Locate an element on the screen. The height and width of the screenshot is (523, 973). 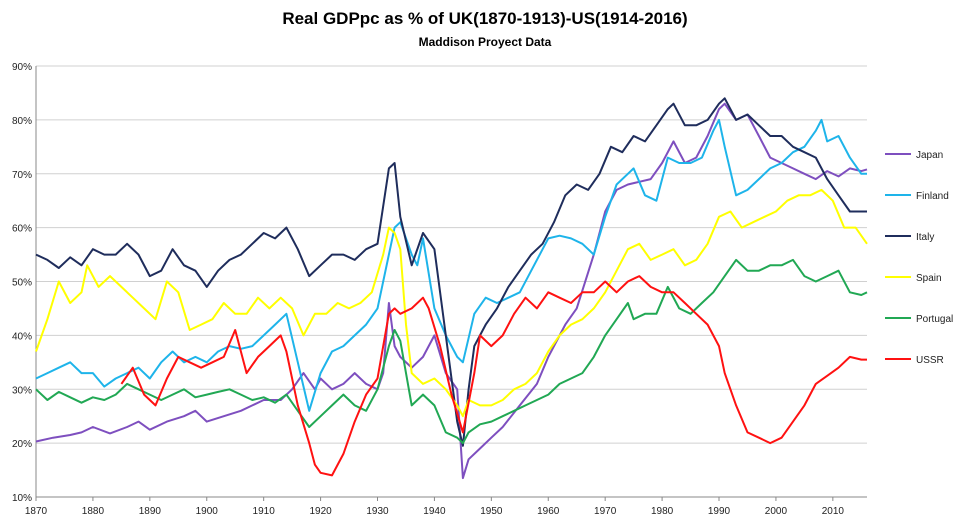
legend-label-portugal: Portugal is located at coordinates (934, 319).